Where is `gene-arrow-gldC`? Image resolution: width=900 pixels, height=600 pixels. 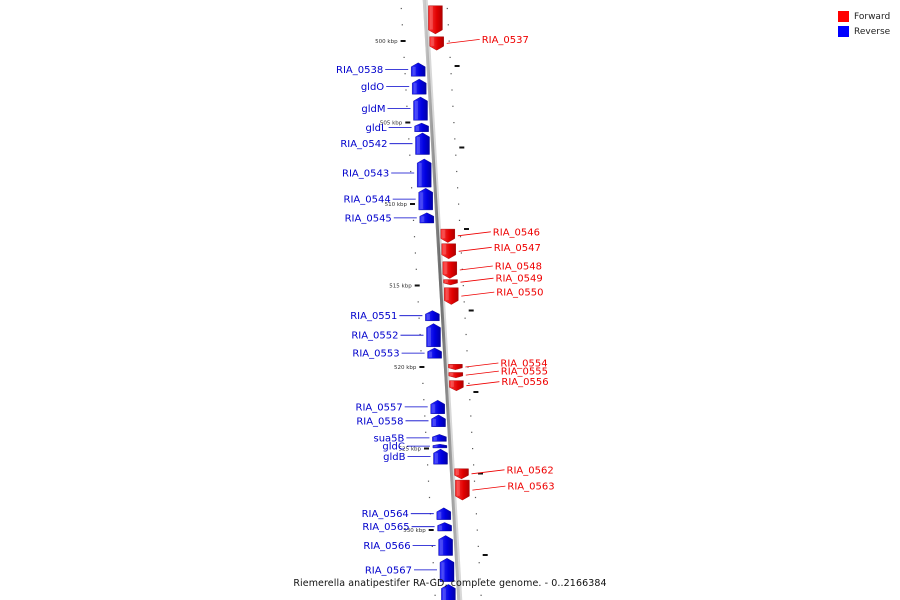 gene-arrow-gldC is located at coordinates (440, 446).